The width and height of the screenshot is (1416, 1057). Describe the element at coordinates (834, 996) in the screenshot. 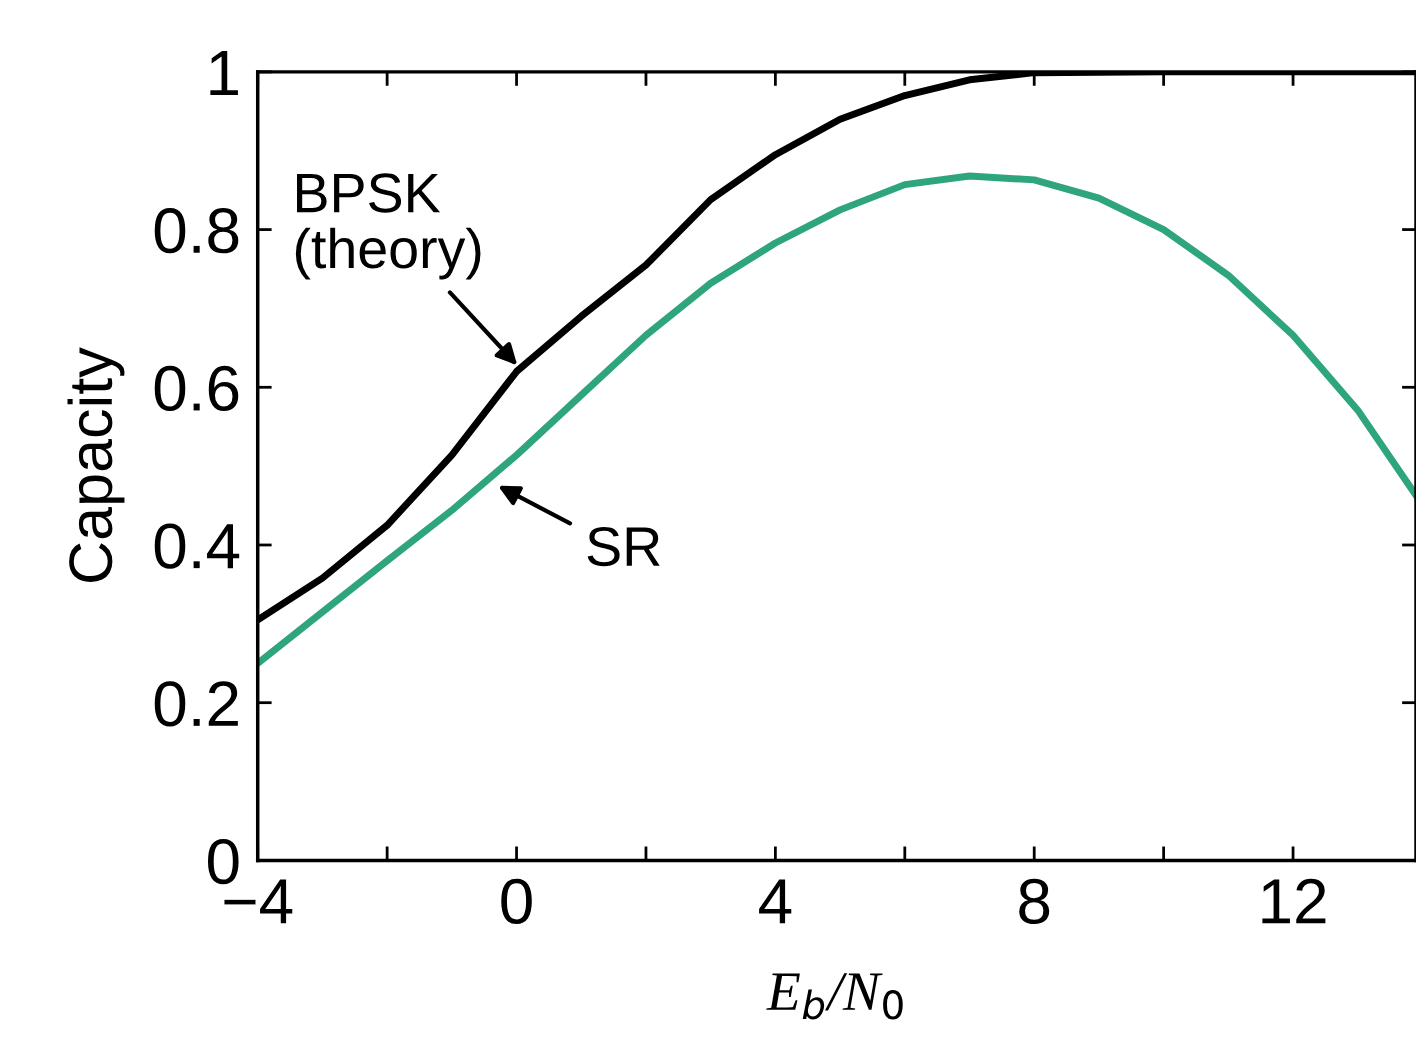

I see `x-axis-title: E$_{b}$/N$_{0}$` at that location.